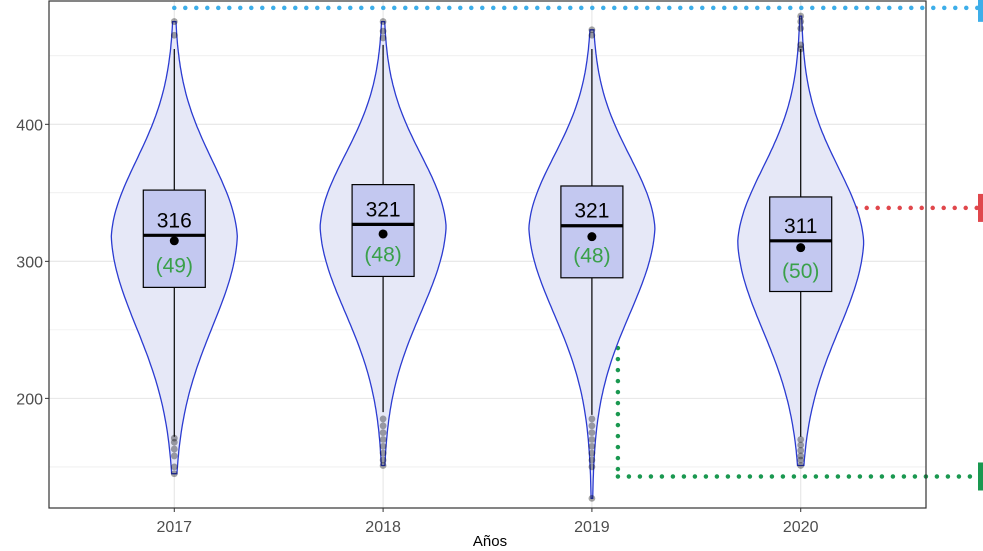 Image resolution: width=983 pixels, height=551 pixels. I want to click on y-tick-label: 400, so click(29, 125).